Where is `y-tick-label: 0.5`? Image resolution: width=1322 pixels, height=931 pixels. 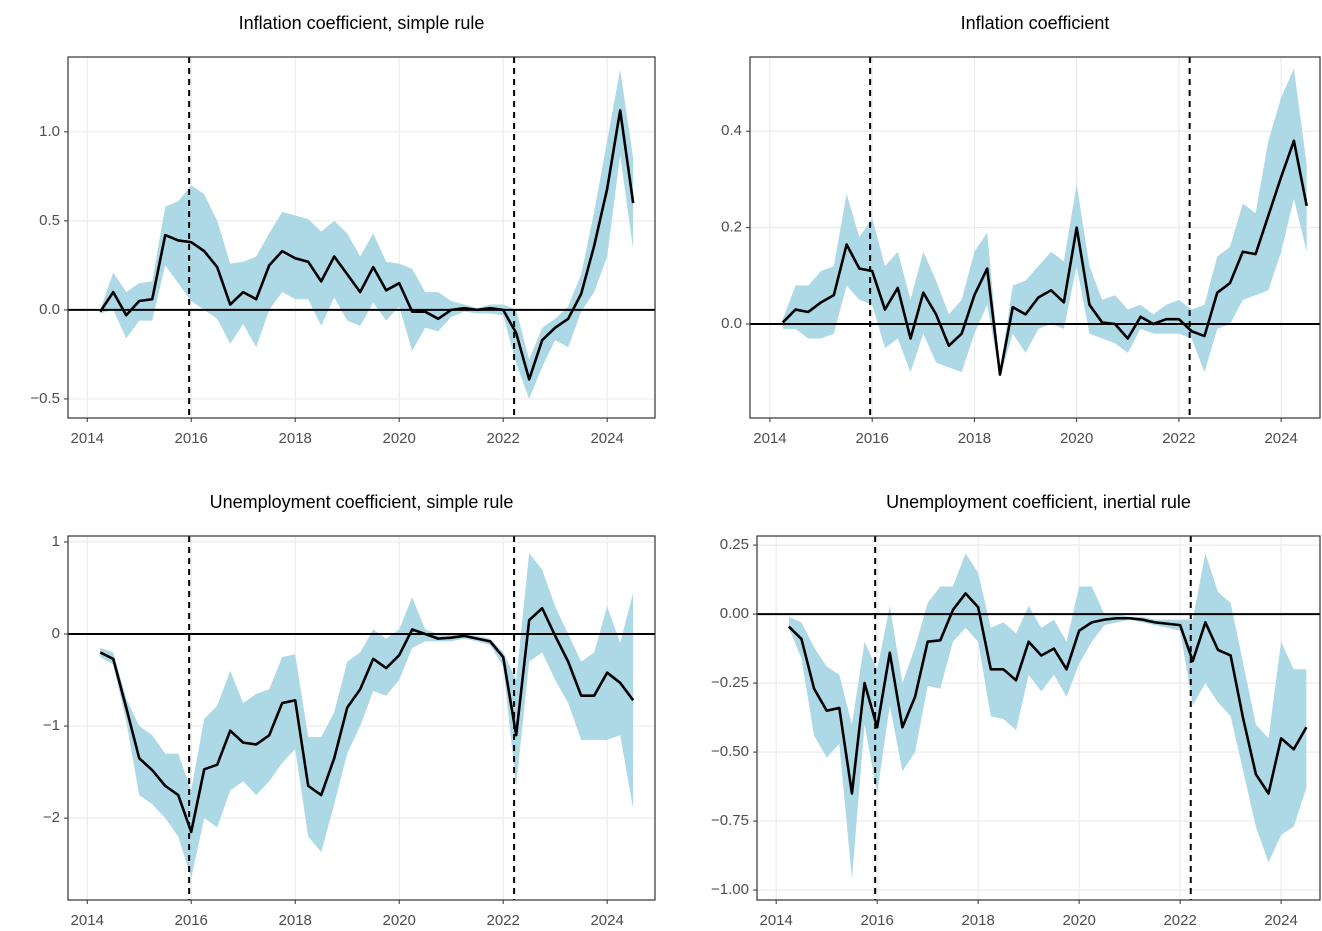
y-tick-label: 0.5 is located at coordinates (49, 220).